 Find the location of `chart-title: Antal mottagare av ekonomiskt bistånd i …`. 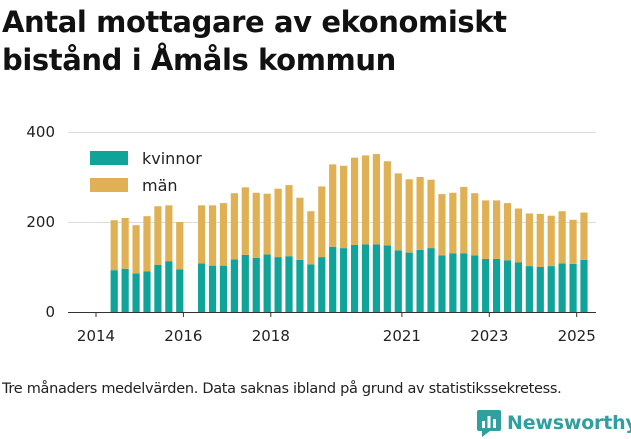

chart-title: Antal mottagare av ekonomiskt bistånd i … is located at coordinates (254, 41).